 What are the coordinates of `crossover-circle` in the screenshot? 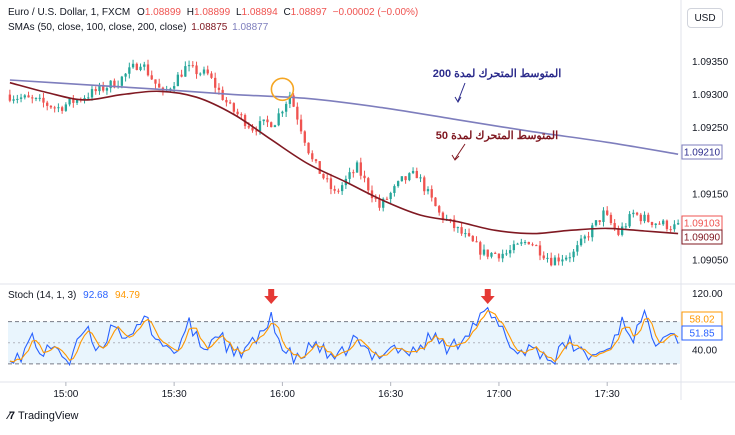 It's located at (282, 89).